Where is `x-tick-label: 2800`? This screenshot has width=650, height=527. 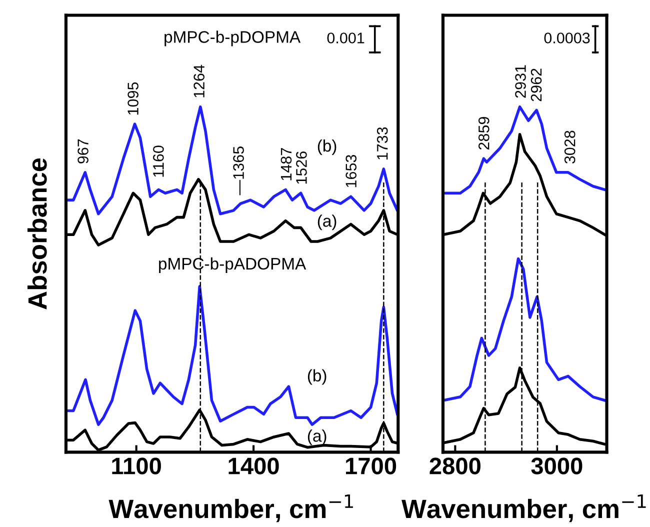
x-tick-label: 2800 is located at coordinates (455, 466).